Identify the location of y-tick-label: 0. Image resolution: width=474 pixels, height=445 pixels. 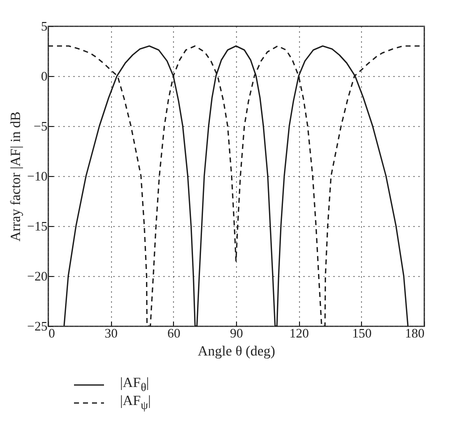
(44, 76).